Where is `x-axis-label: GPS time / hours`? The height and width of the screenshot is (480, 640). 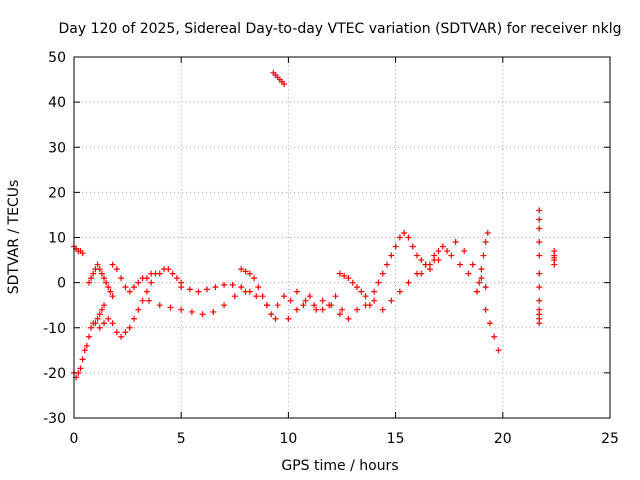
x-axis-label: GPS time / hours is located at coordinates (339, 466).